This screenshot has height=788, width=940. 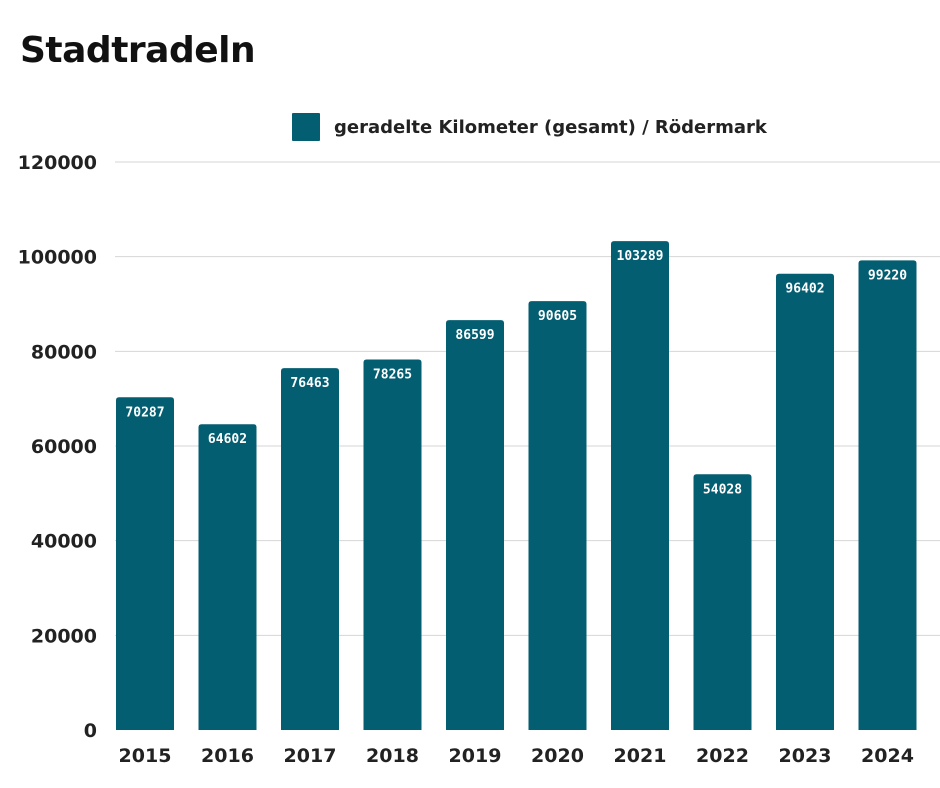 I want to click on bar-2021, so click(x=640, y=485).